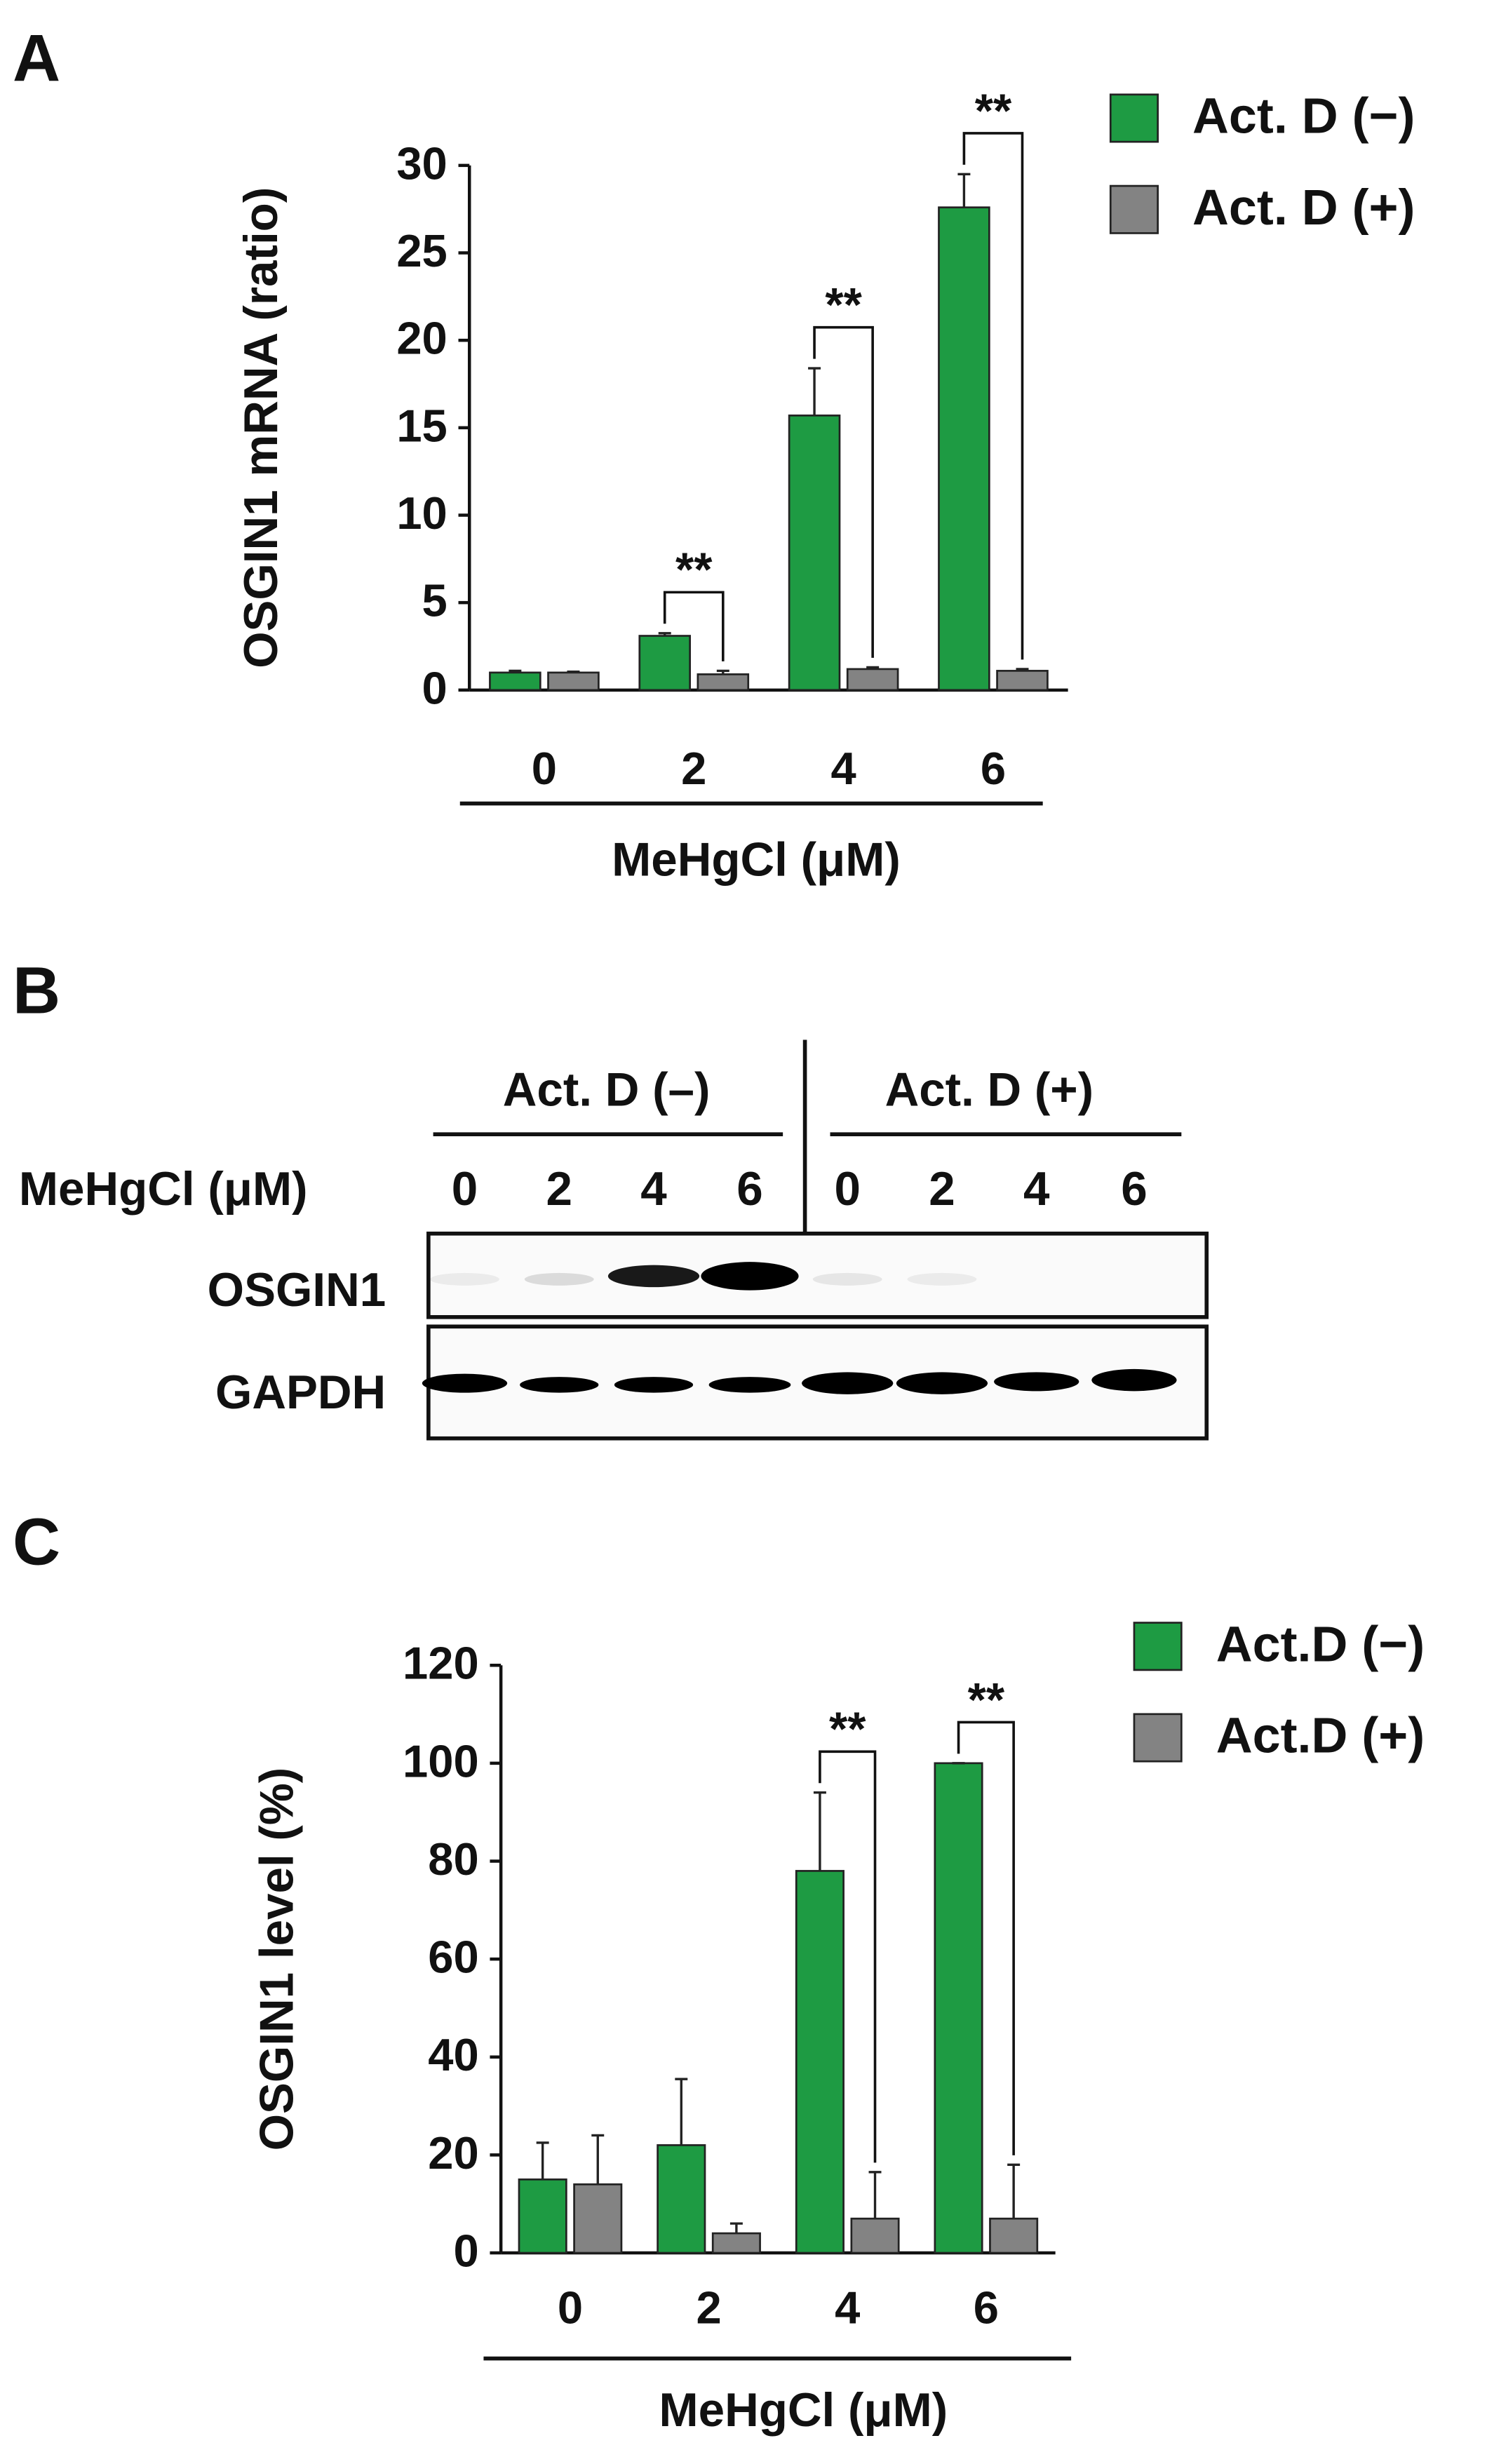 The width and height of the screenshot is (1487, 2464). Describe the element at coordinates (421, 425) in the screenshot. I see `y-tick-label: 15` at that location.